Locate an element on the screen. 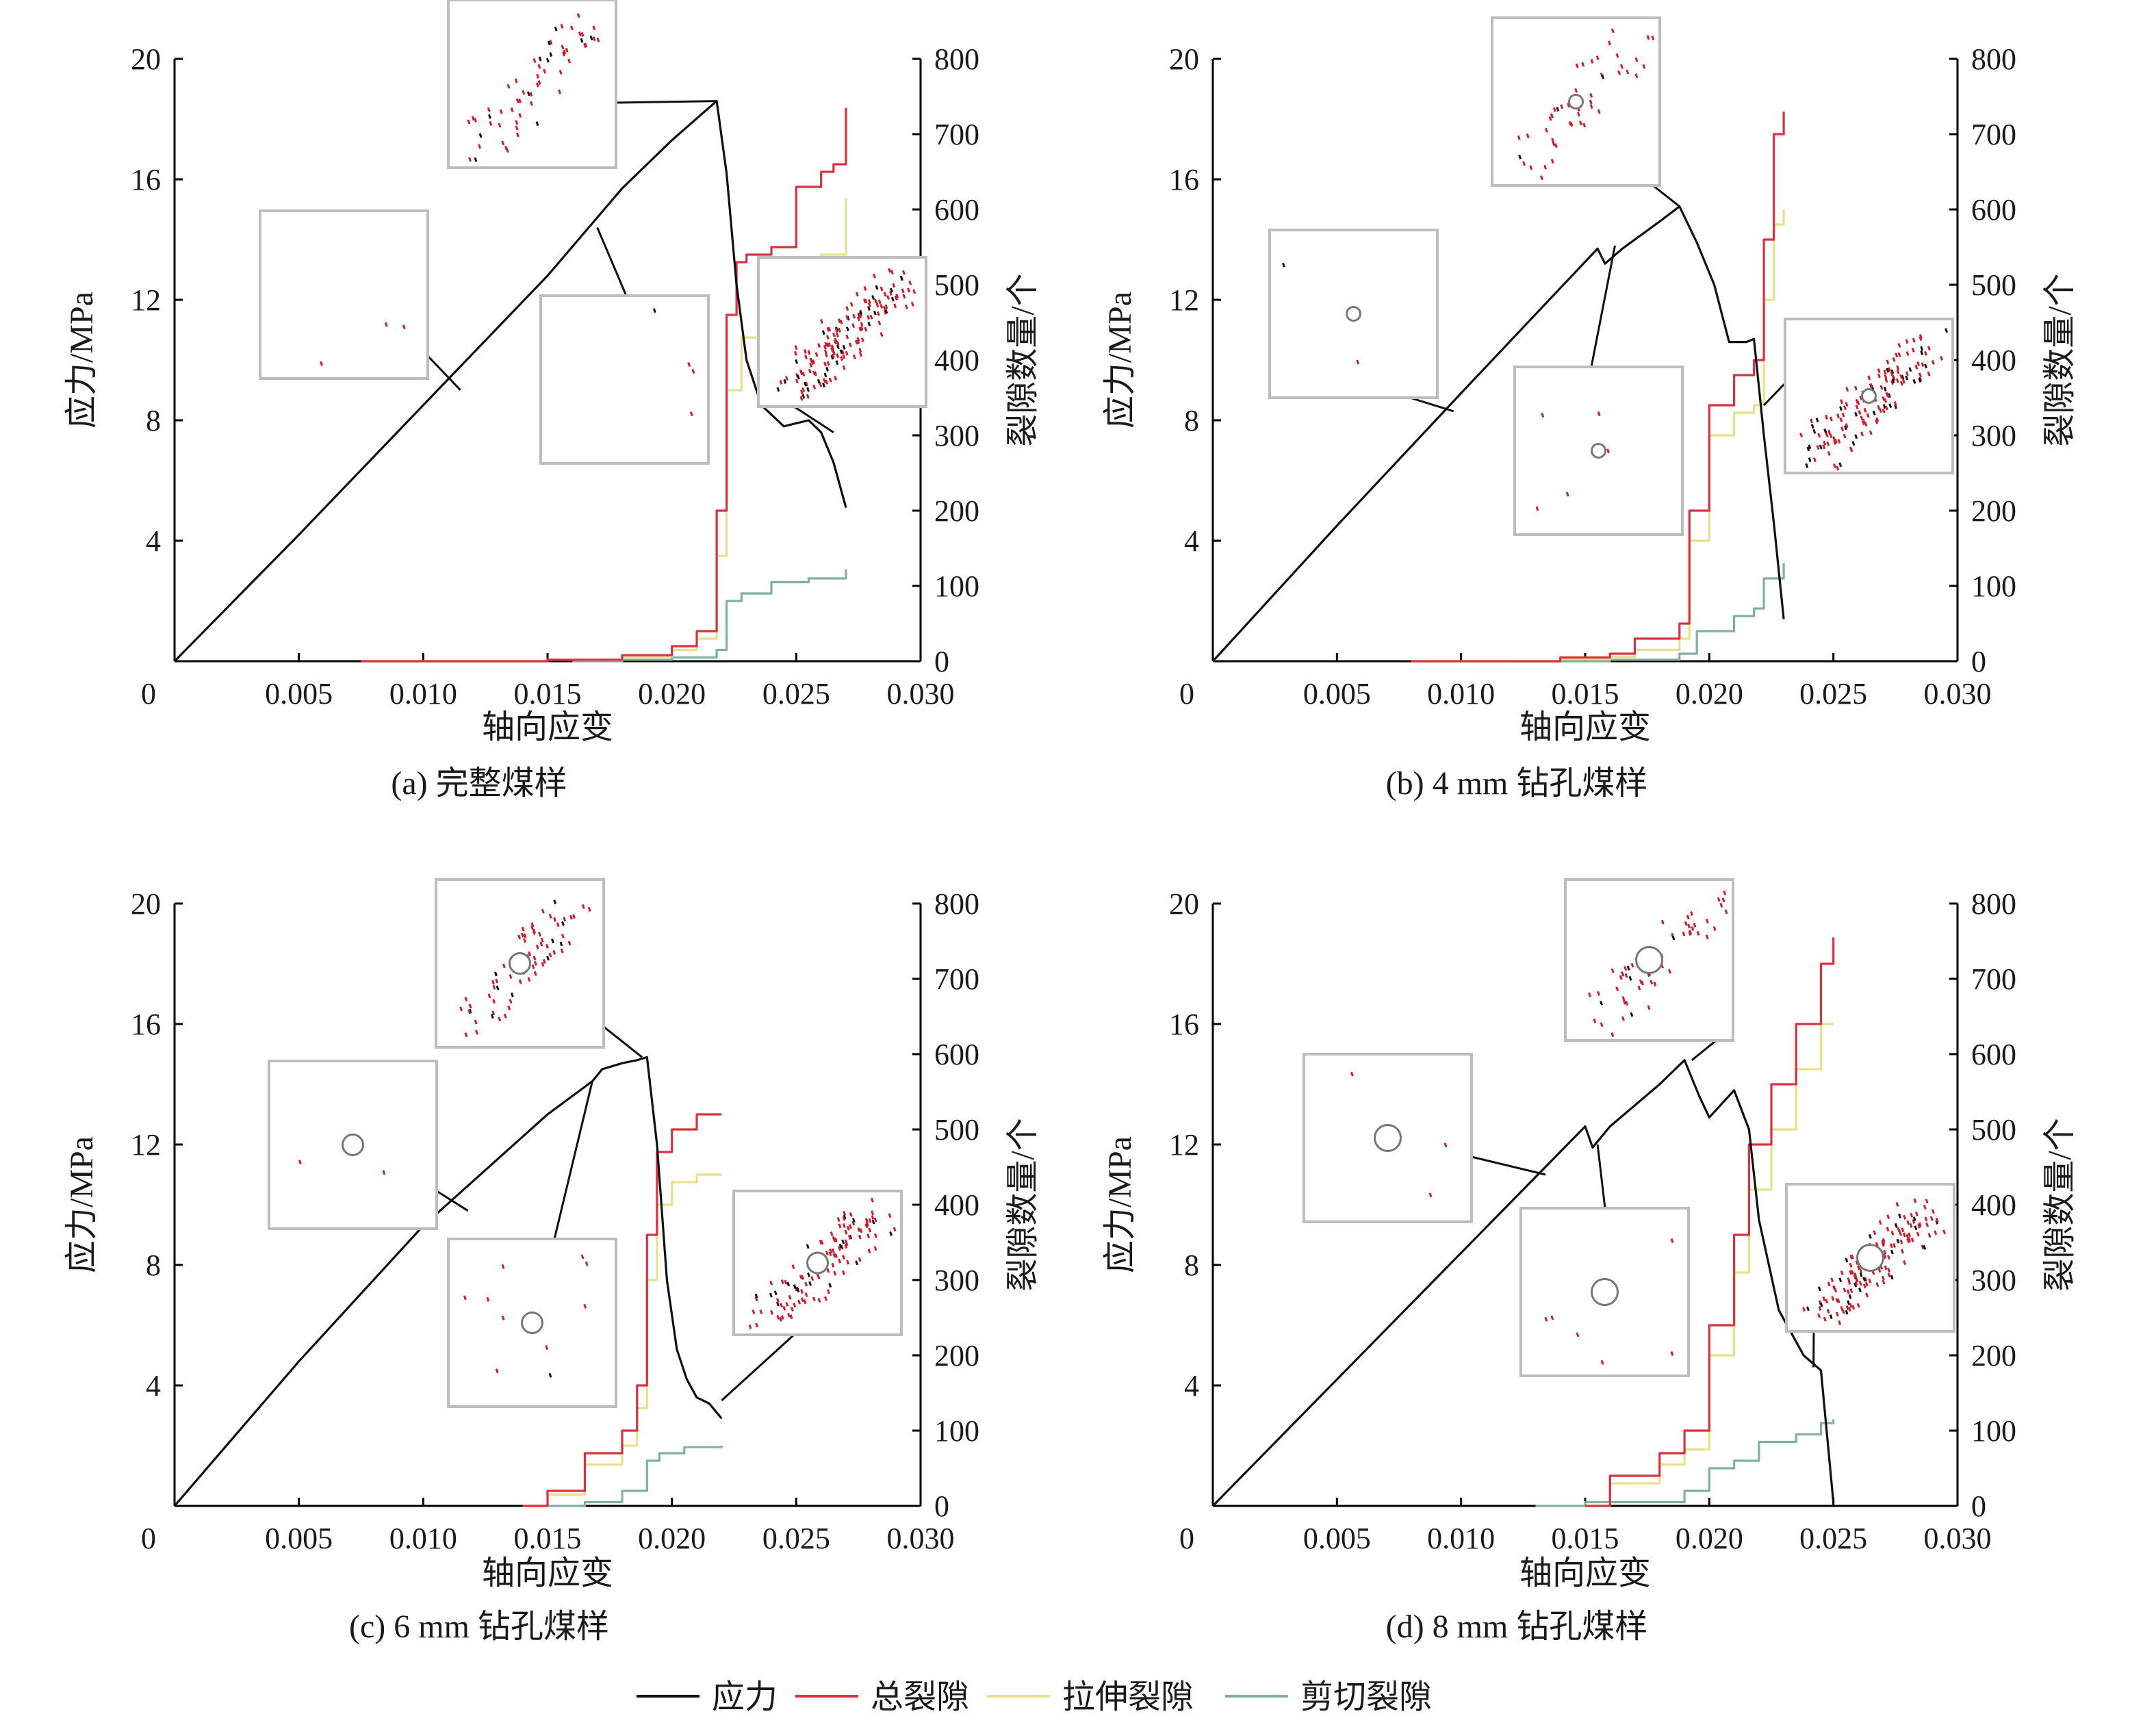  y-left-tick-label: 16 is located at coordinates (1184, 179).